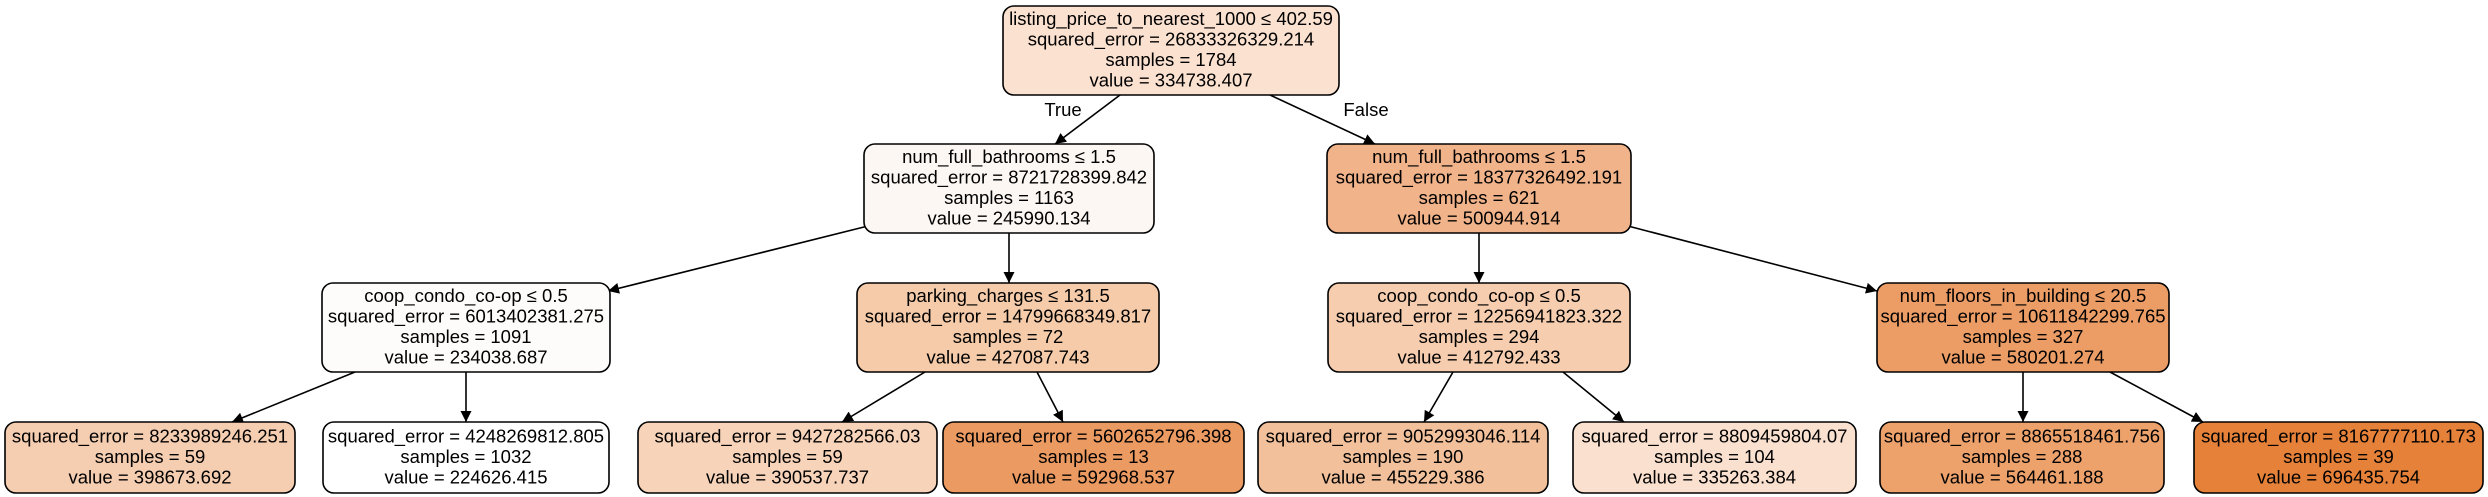 Image resolution: width=2488 pixels, height=497 pixels. What do you see at coordinates (466, 436) in the screenshot?
I see `node-squared-error: squared_error = 4248269812.805` at bounding box center [466, 436].